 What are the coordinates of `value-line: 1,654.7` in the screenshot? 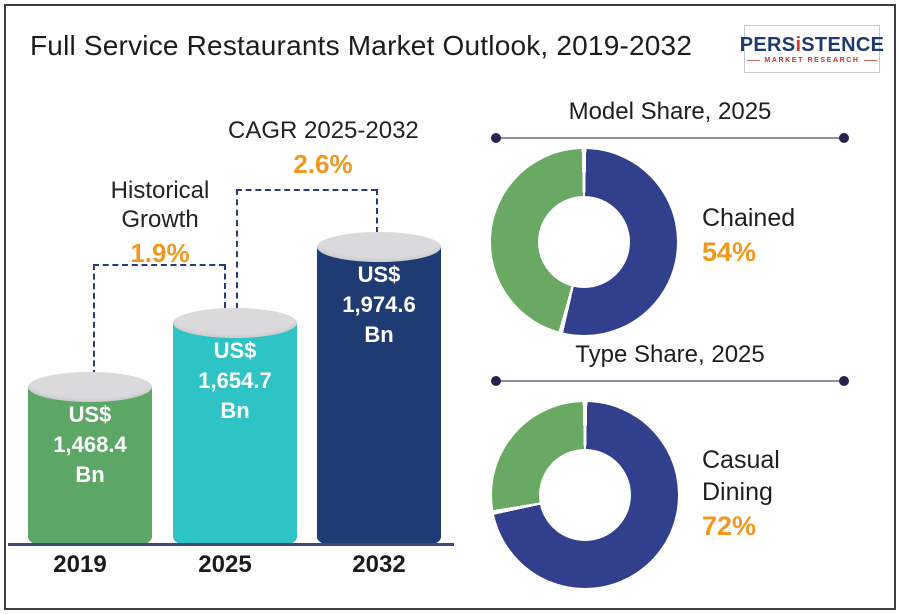 It's located at (235, 380).